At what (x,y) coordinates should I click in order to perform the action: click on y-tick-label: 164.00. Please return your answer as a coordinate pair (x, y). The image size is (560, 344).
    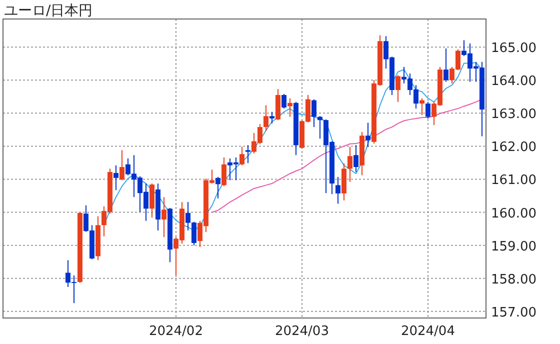
    Looking at the image, I should click on (513, 82).